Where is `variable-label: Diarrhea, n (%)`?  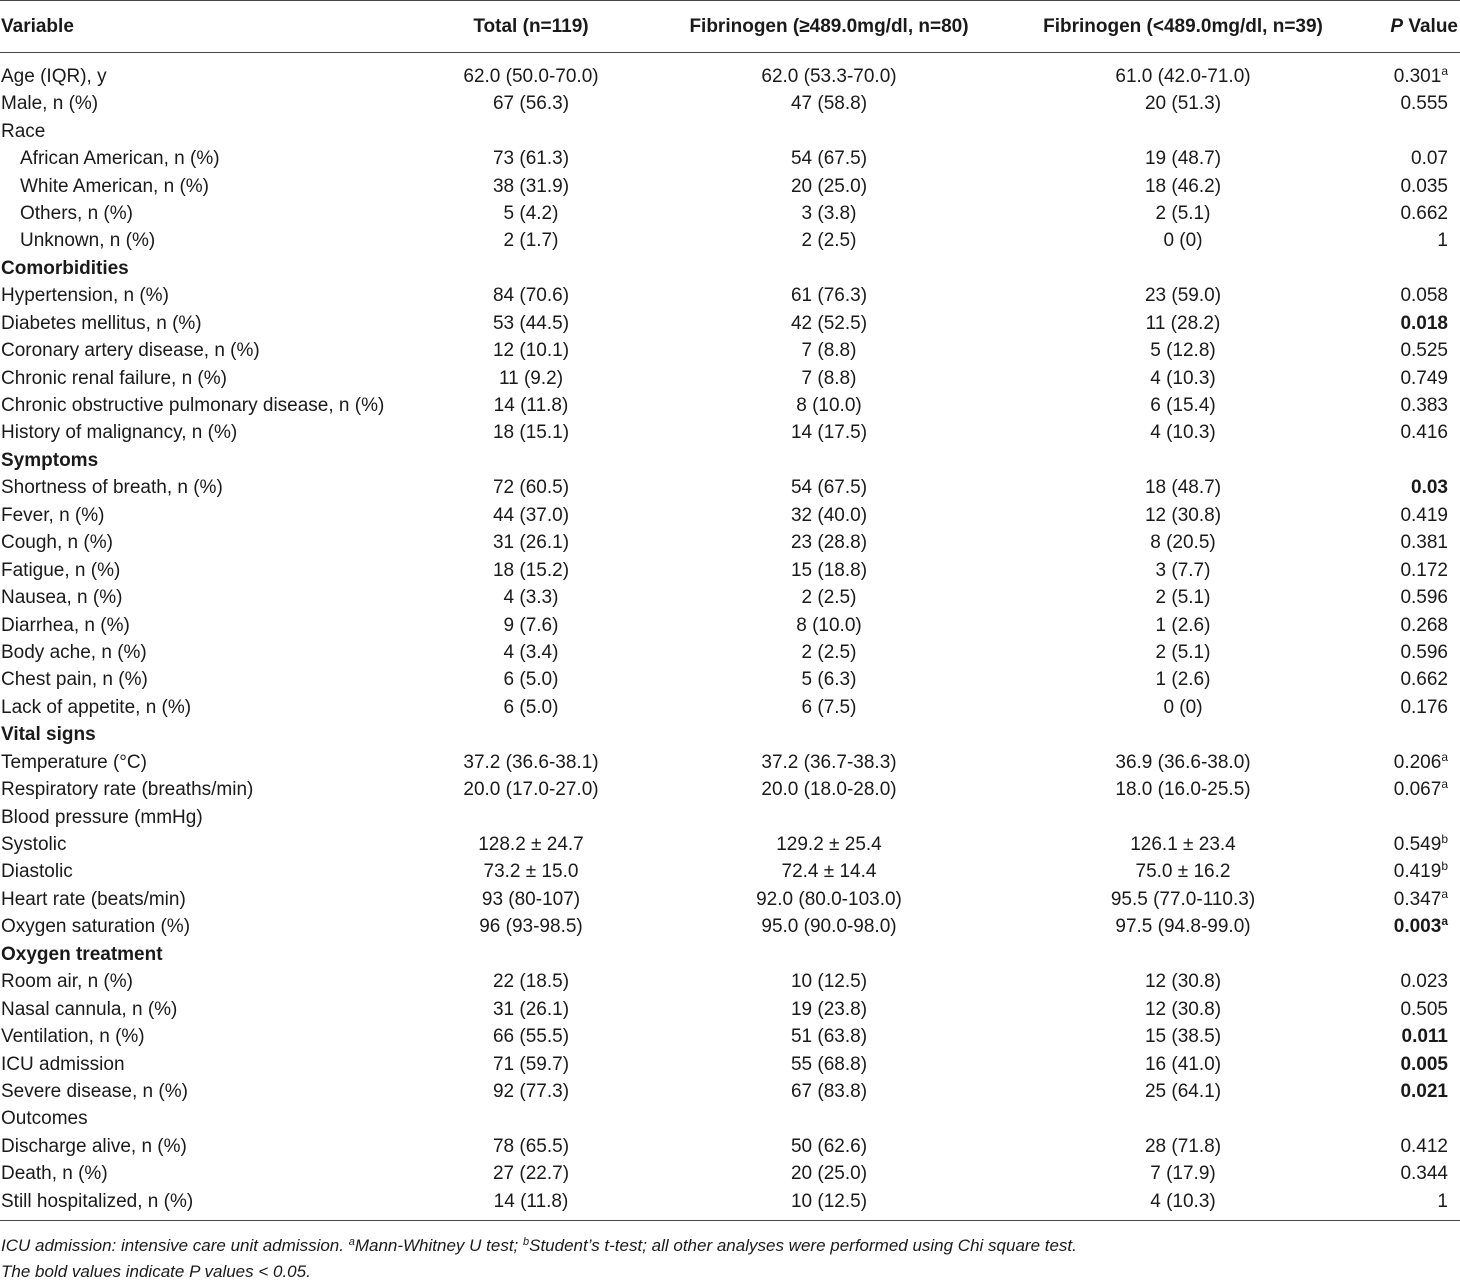
variable-label: Diarrhea, n (%) is located at coordinates (65, 625).